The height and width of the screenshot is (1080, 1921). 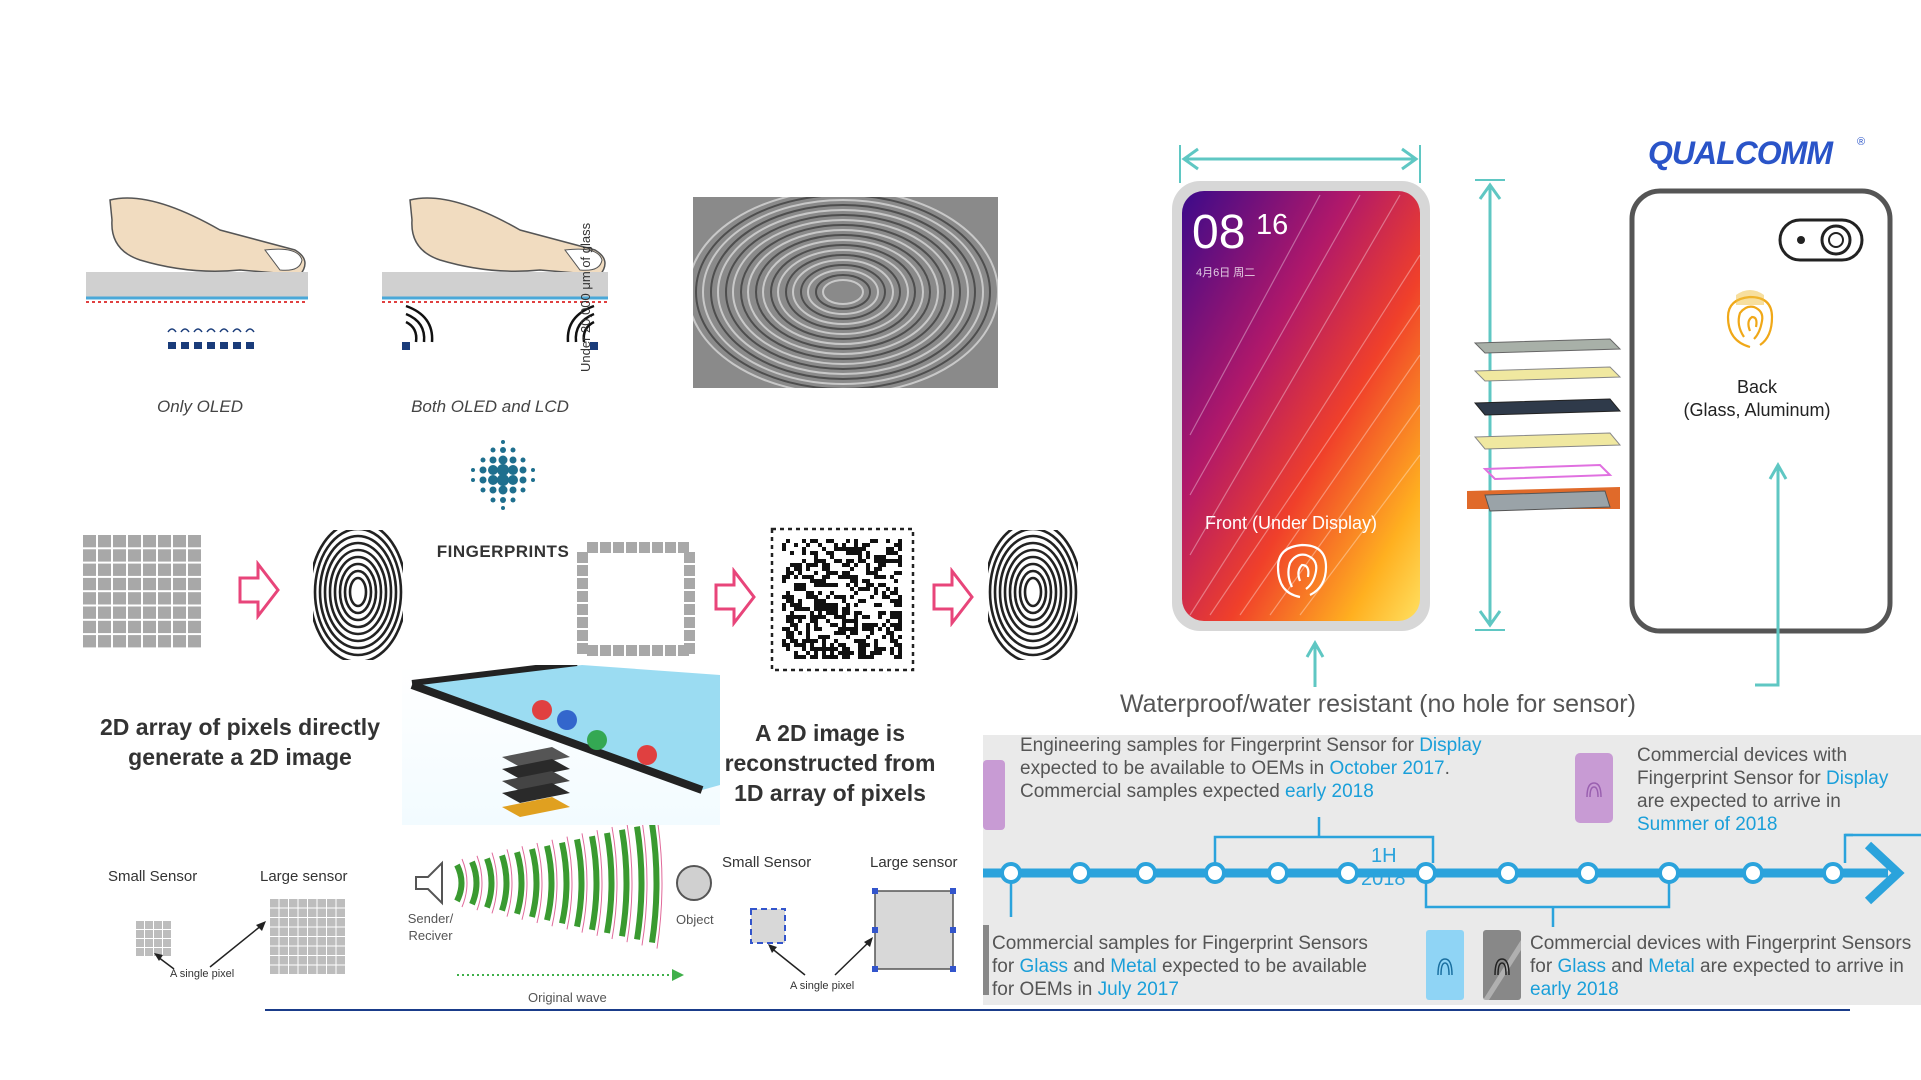 I want to click on pixel-grid-2d-icon, so click(x=142, y=591).